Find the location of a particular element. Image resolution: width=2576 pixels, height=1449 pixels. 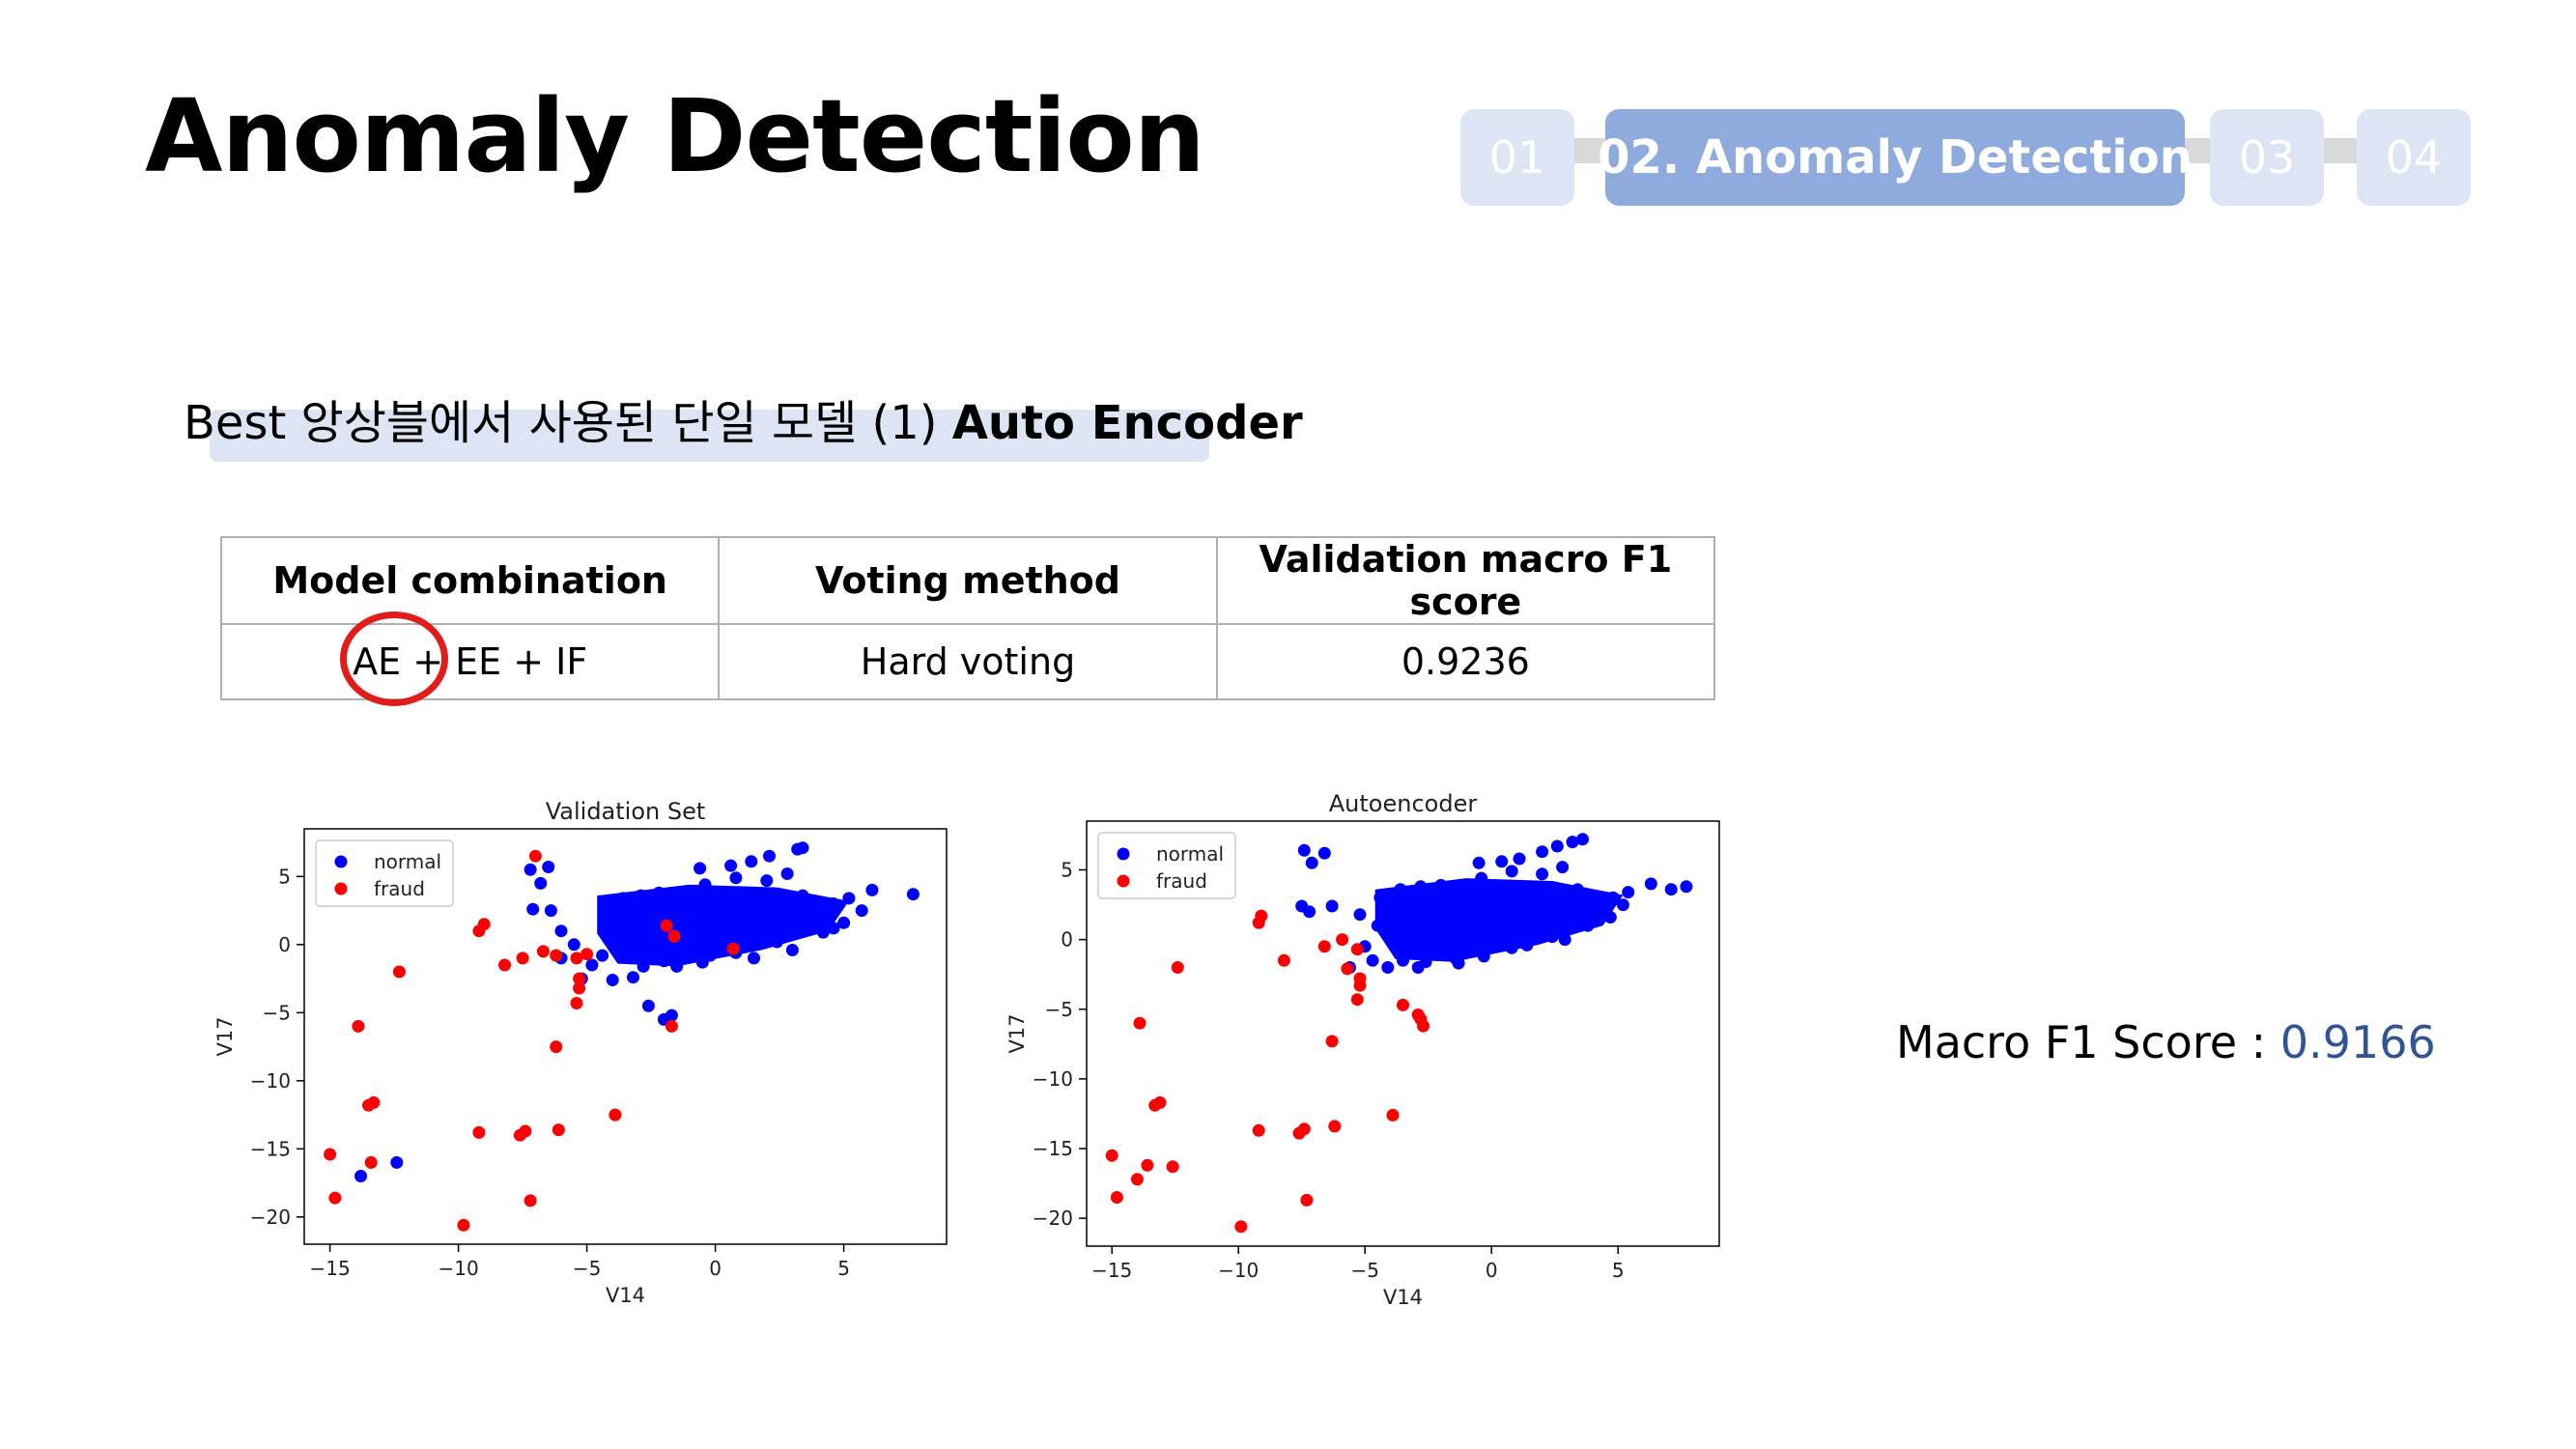

y-axis-label: V17 is located at coordinates (1017, 1033).